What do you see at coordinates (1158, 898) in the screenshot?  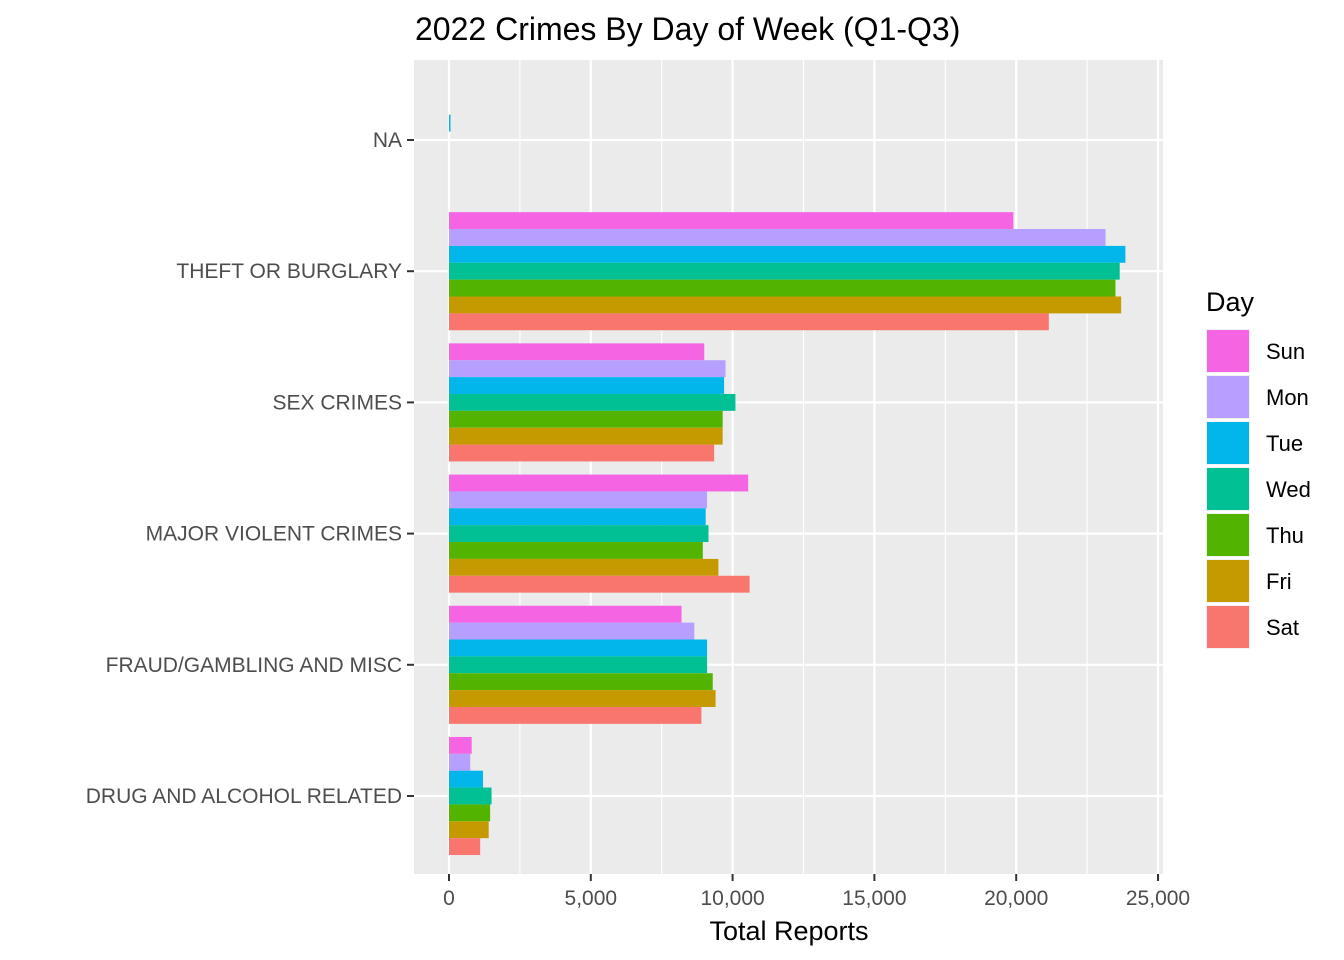 I see `x-tick-label: 25,000` at bounding box center [1158, 898].